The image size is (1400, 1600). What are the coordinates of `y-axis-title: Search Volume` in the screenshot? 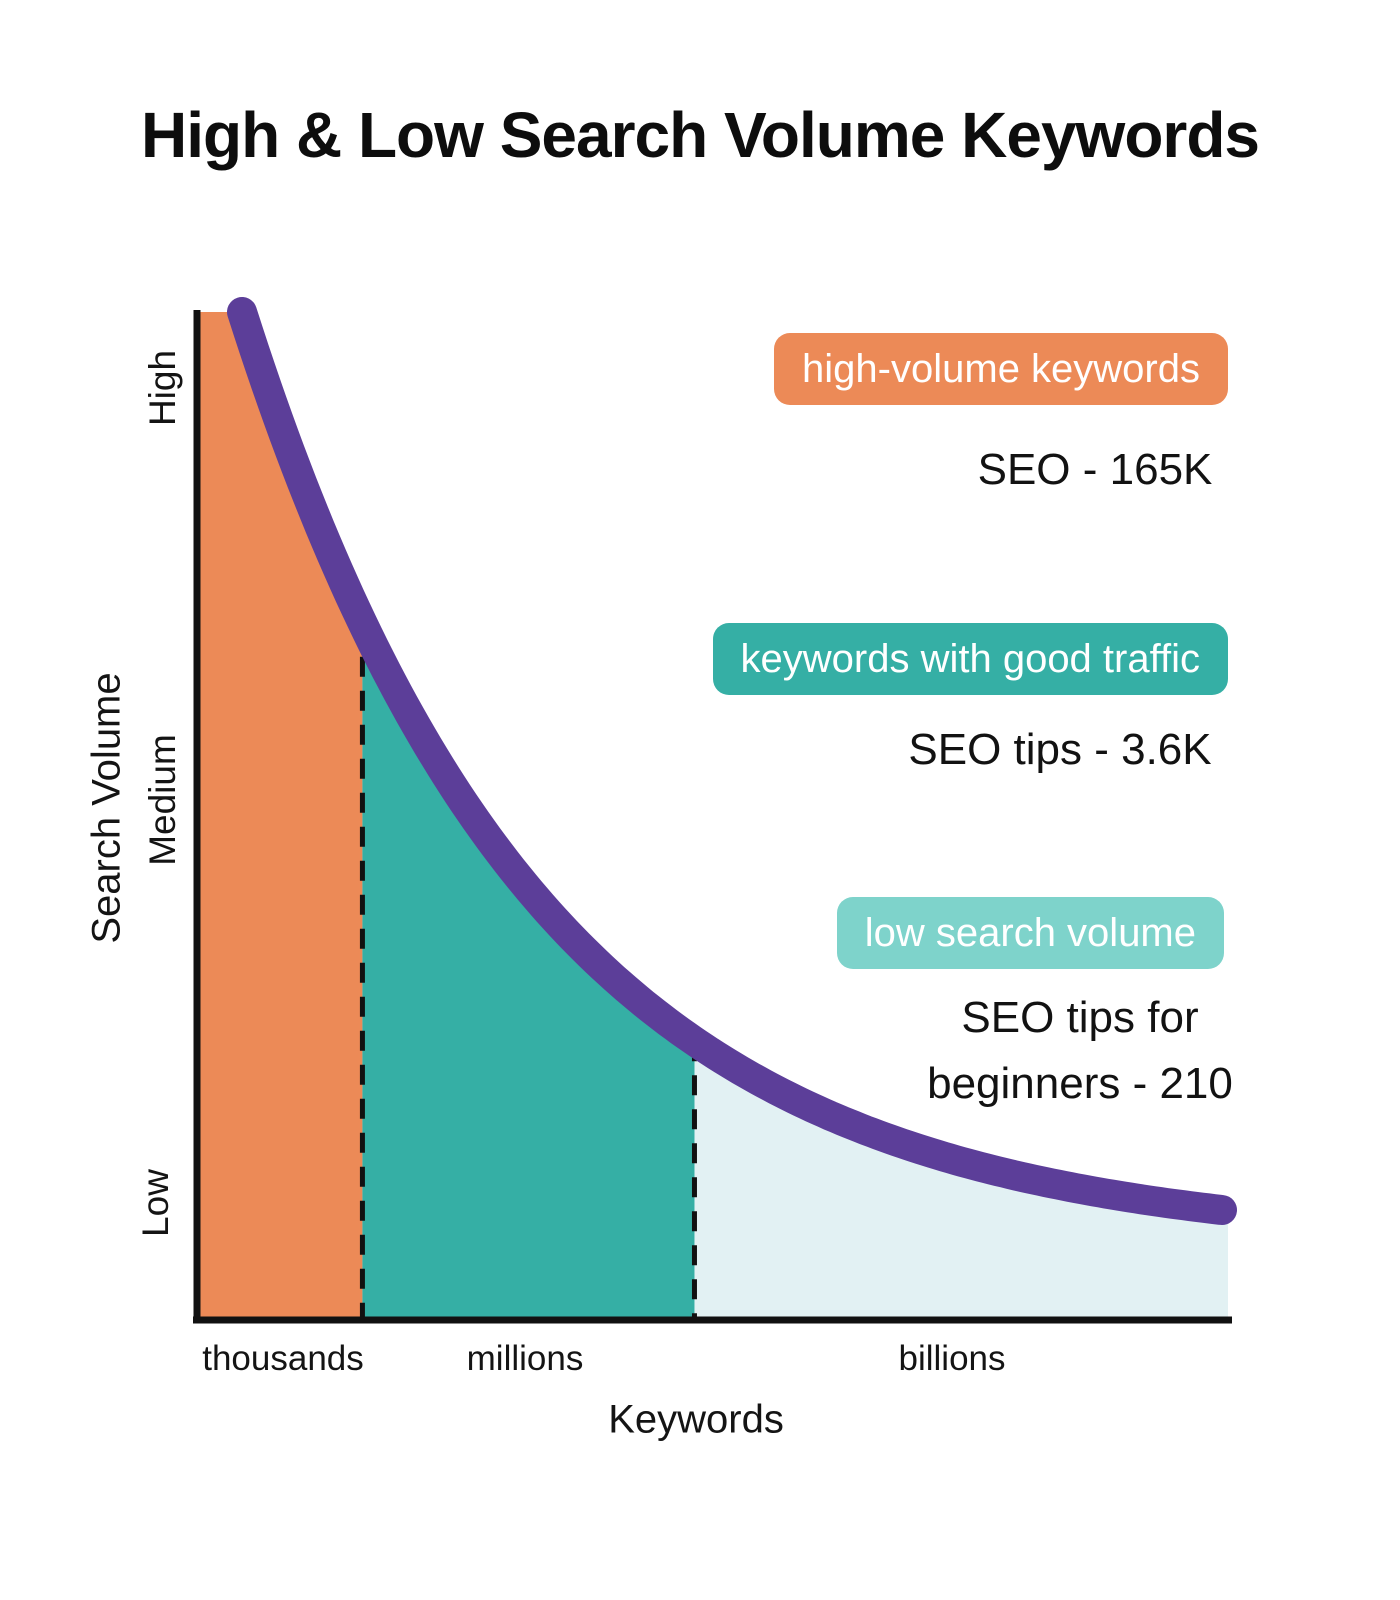 It's located at (106, 808).